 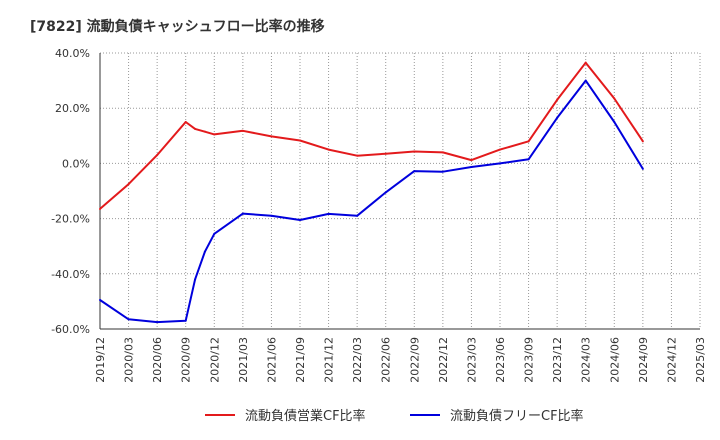 I want to click on x-tick-label: 2023/09, so click(x=529, y=360).